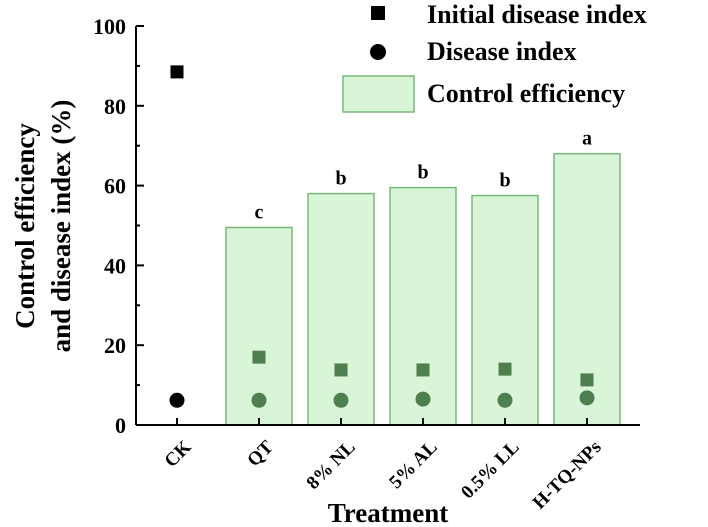 This screenshot has width=708, height=527. I want to click on bar-8-nl, so click(341, 309).